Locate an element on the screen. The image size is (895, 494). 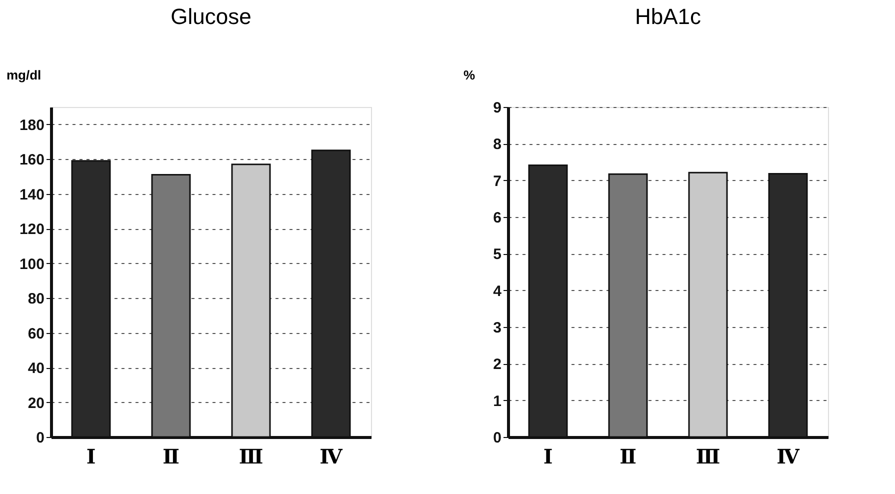
y-tick-label: 120 is located at coordinates (31, 229).